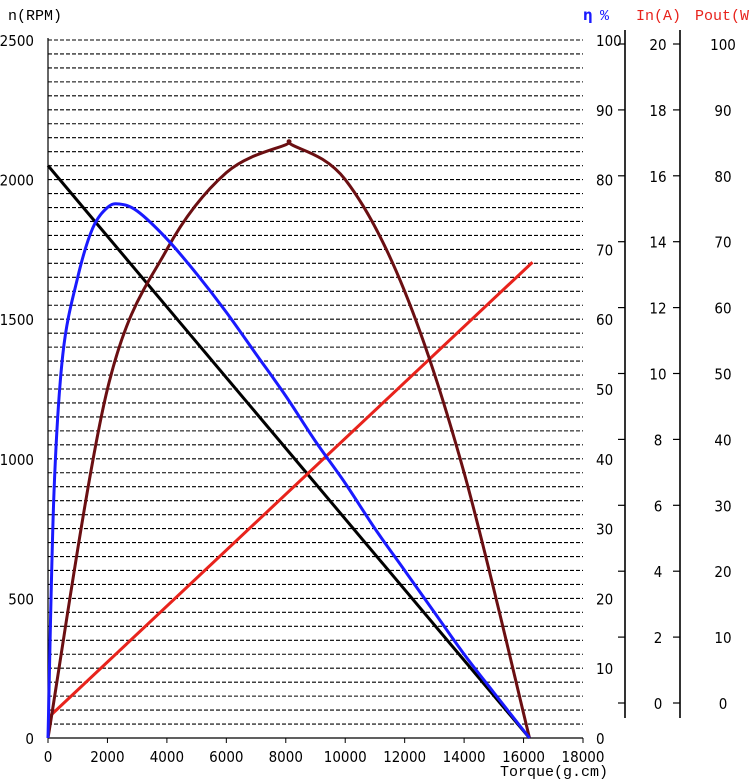 Image resolution: width=750 pixels, height=781 pixels. What do you see at coordinates (404, 757) in the screenshot?
I see `x-tick-label: 12000` at bounding box center [404, 757].